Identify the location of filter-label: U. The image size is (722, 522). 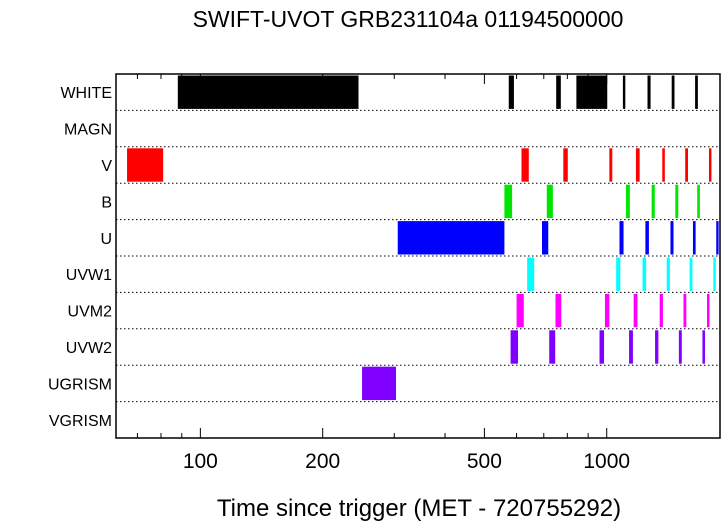
(106, 239).